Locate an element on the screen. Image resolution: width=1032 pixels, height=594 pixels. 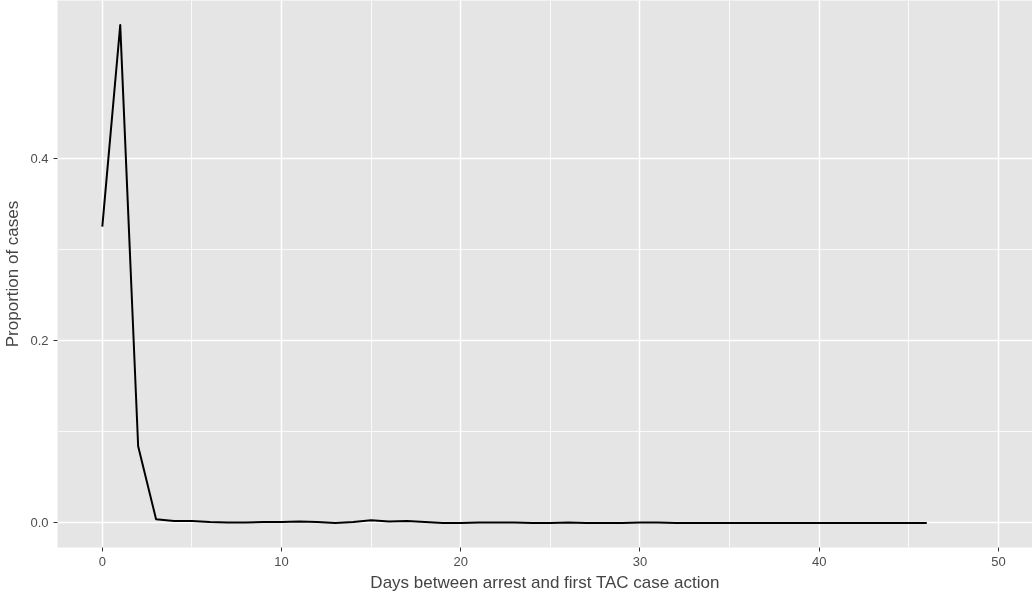
y-tick-label: 0.4 is located at coordinates (39, 158).